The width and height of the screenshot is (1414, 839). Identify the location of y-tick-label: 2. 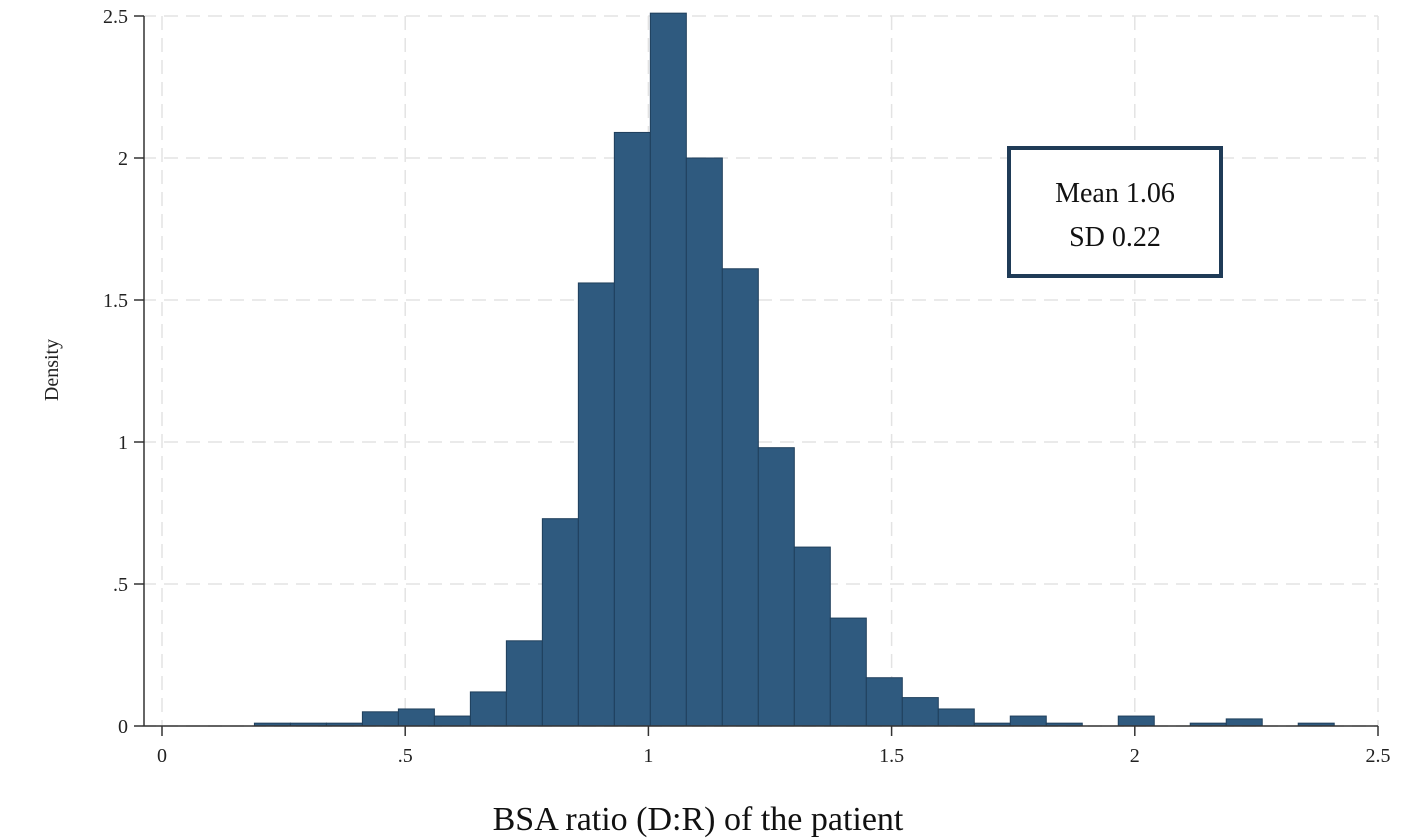
(123, 159).